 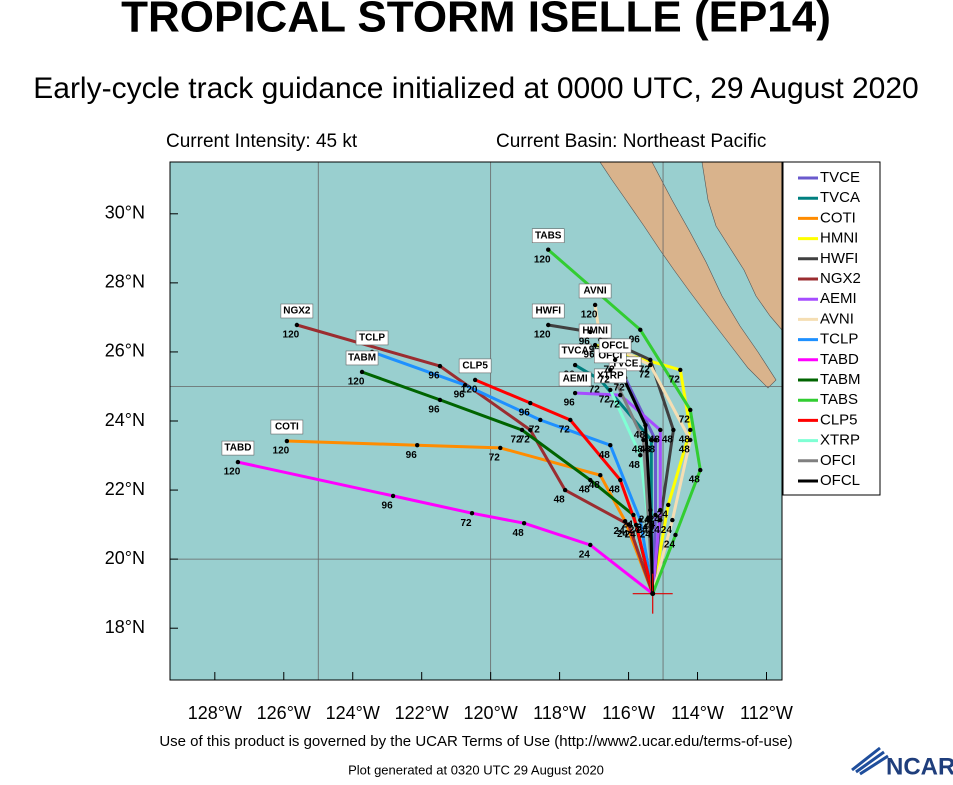 I want to click on legend-label: HWFI, so click(x=839, y=258).